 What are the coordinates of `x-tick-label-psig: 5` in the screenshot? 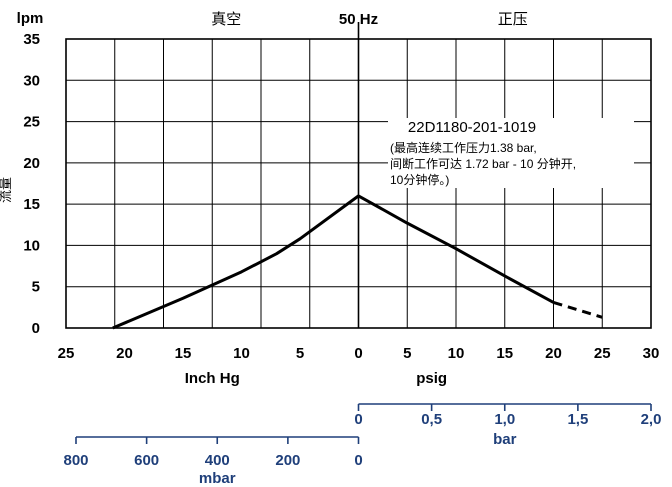 It's located at (407, 353).